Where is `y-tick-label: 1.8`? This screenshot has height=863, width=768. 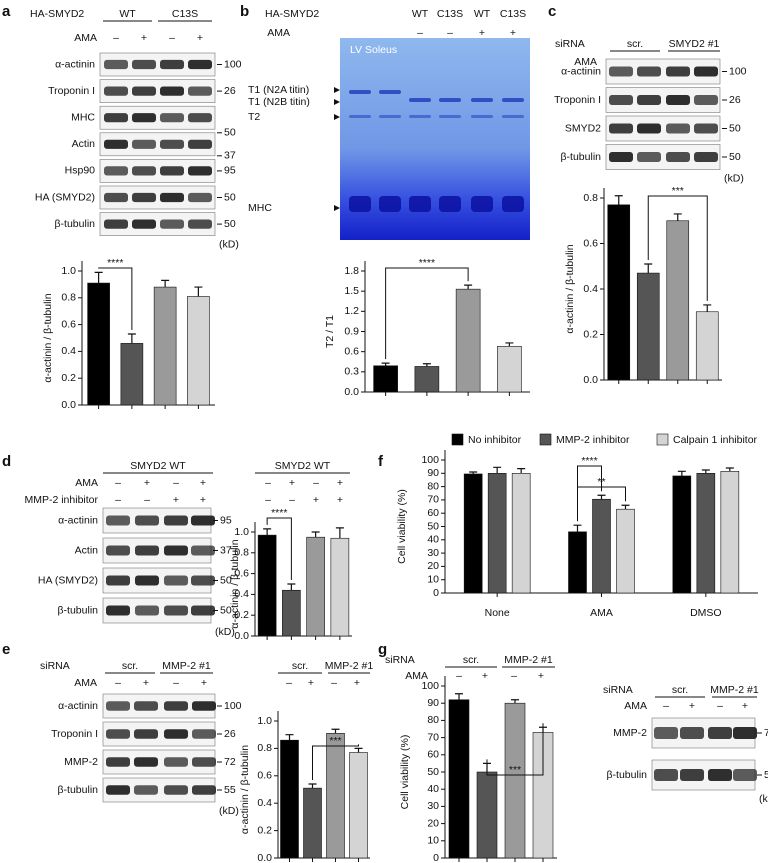
y-tick-label: 1.8 is located at coordinates (351, 271).